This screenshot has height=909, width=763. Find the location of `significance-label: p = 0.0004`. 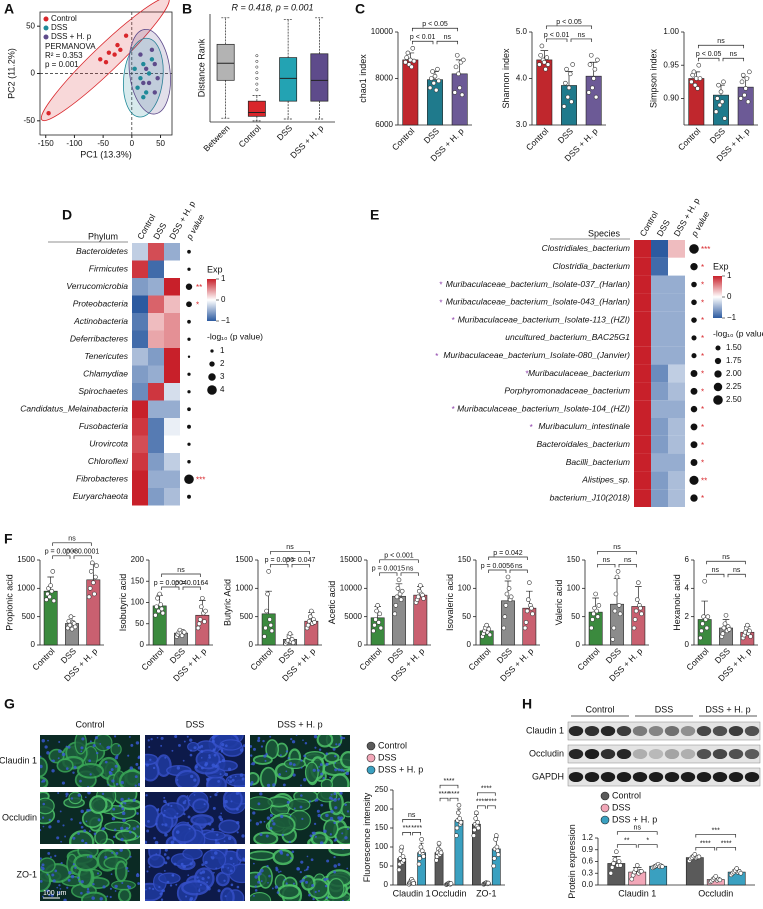

significance-label: p = 0.0004 is located at coordinates (170, 583).